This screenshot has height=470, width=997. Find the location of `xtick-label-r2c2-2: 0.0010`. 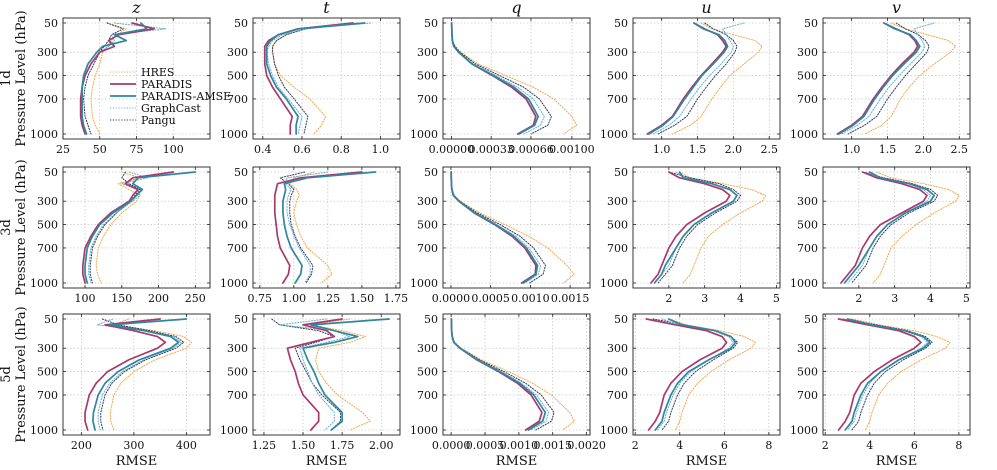

xtick-label-r2c2-2: 0.0010 is located at coordinates (519, 445).